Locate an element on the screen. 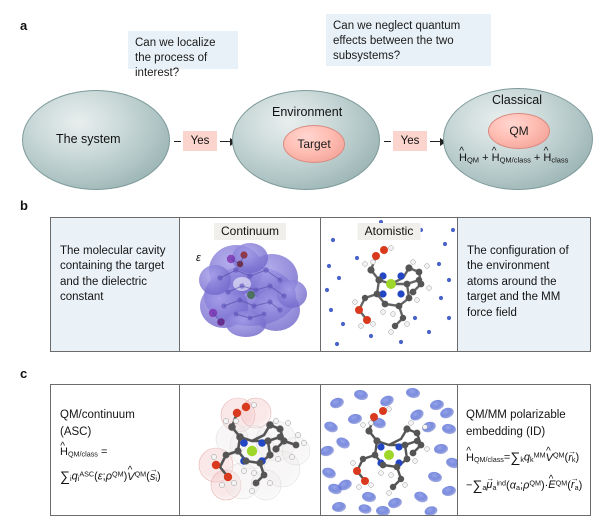  eqm2-rho: ρ is located at coordinates (526, 484).